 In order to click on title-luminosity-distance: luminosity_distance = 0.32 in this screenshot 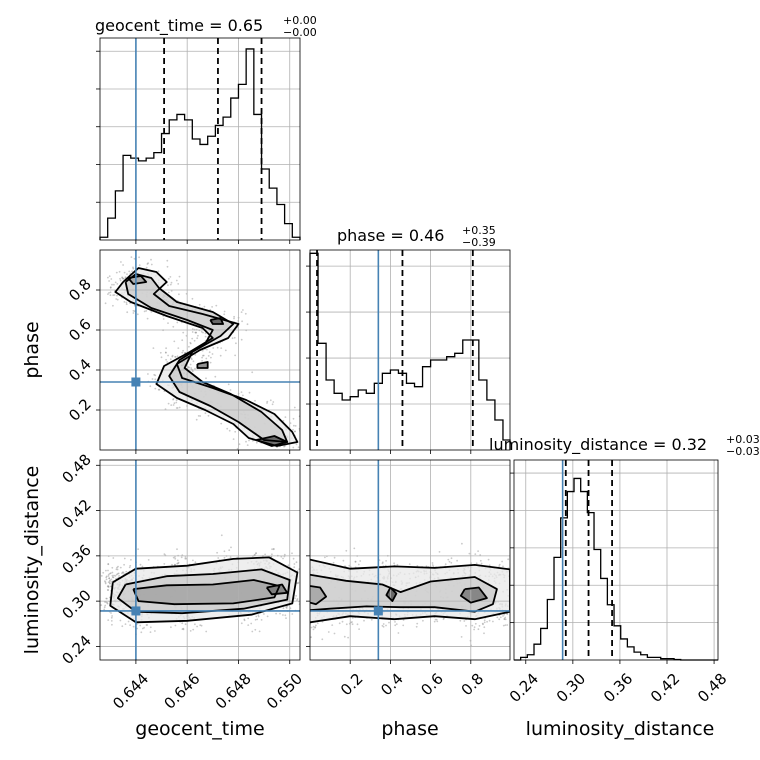, I will do `click(598, 445)`.